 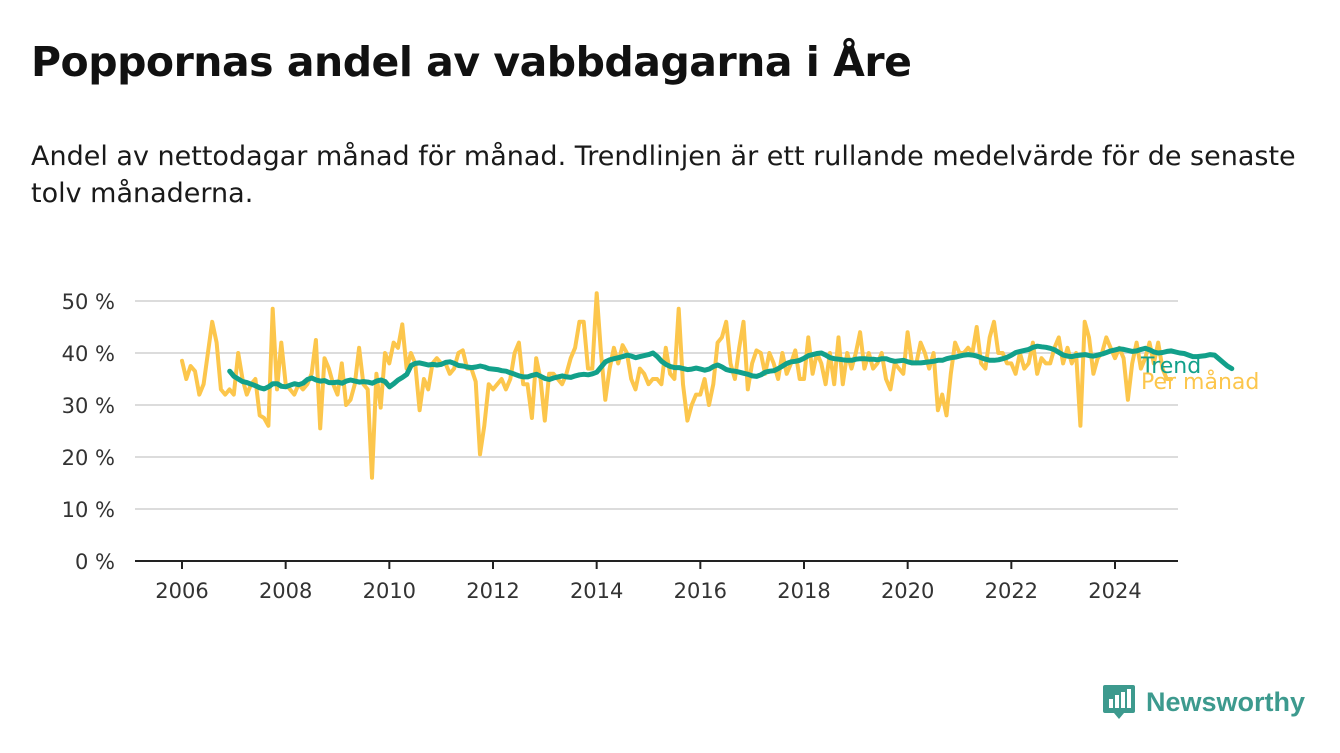 What do you see at coordinates (731, 367) in the screenshot?
I see `series-line-trend` at bounding box center [731, 367].